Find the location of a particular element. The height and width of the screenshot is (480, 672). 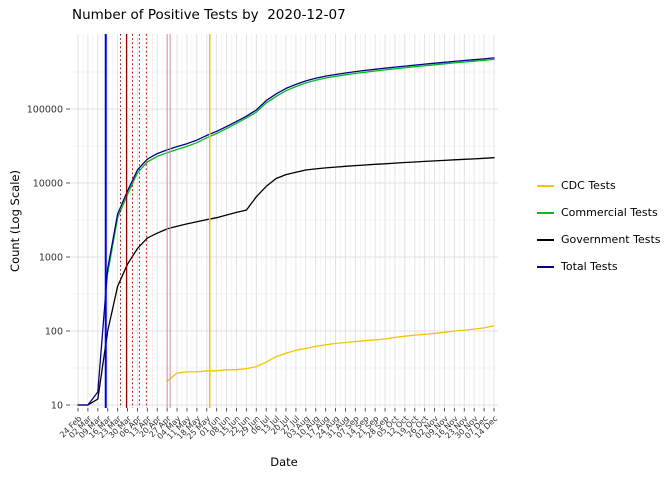

chart-title: Number of Positive Tests by 2020-12-07 is located at coordinates (209, 15).